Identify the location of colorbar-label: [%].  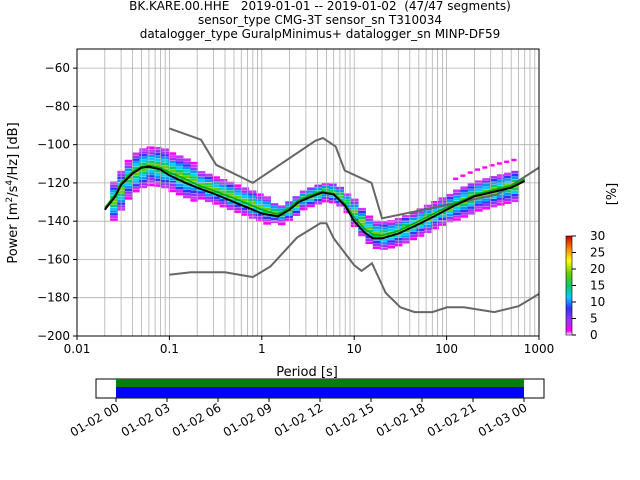
(612, 194).